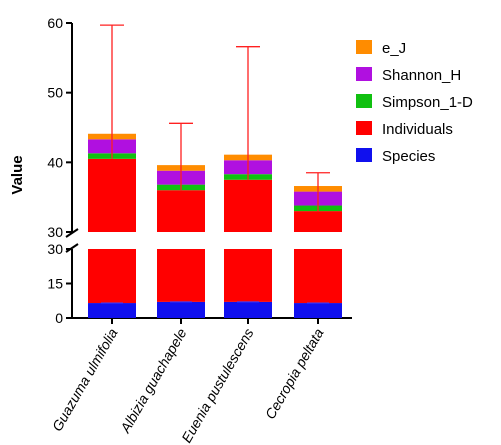  What do you see at coordinates (152, 380) in the screenshot?
I see `category-label: Albizia guachapele` at bounding box center [152, 380].